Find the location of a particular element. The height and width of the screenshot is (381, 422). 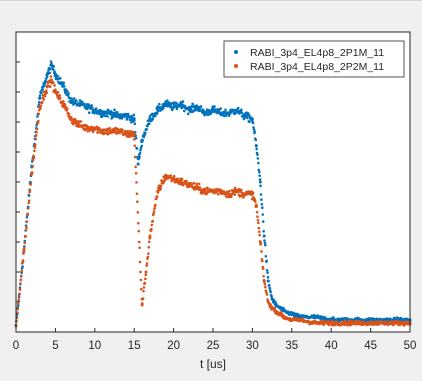

x-axis-ticks is located at coordinates (213, 330).